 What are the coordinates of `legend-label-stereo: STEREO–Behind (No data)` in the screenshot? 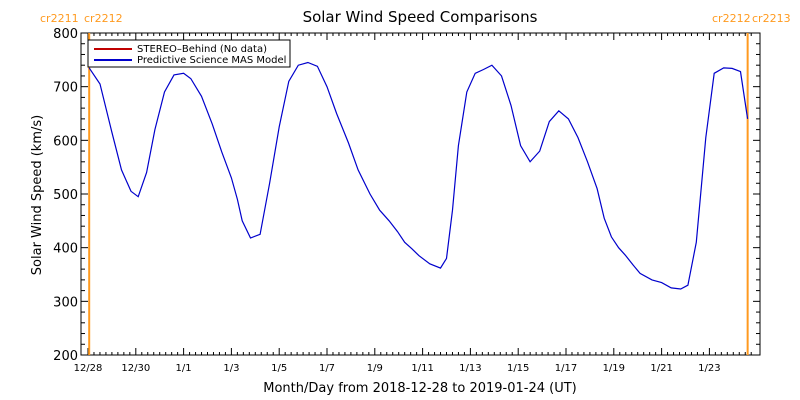 It's located at (202, 49).